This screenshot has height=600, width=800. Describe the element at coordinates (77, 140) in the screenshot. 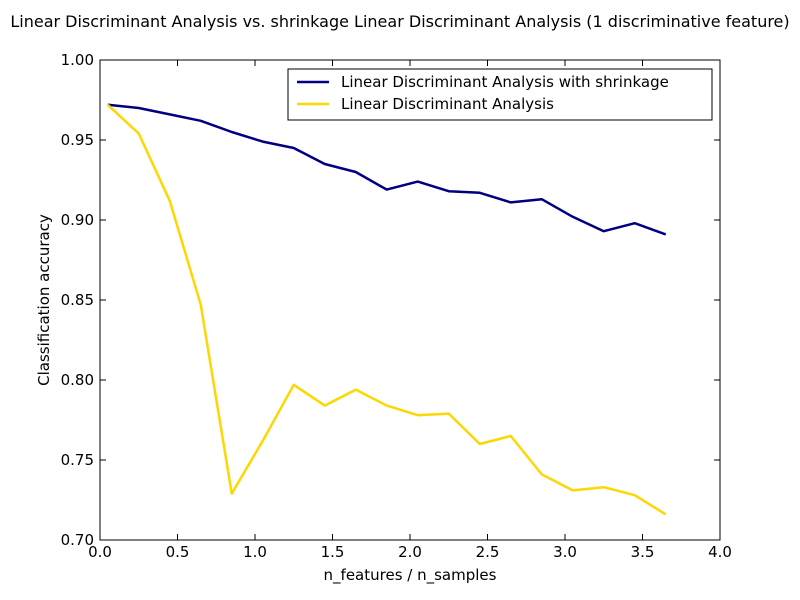

I see `y-tick-label: 0.95` at that location.